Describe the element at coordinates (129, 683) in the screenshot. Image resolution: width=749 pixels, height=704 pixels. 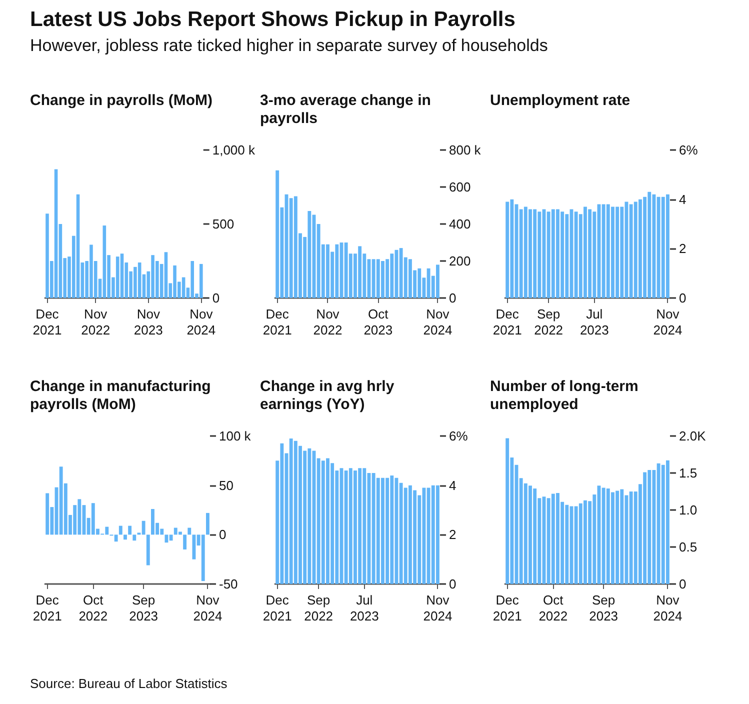
I see `source-note: Source: Bureau of Labor Statistics` at that location.